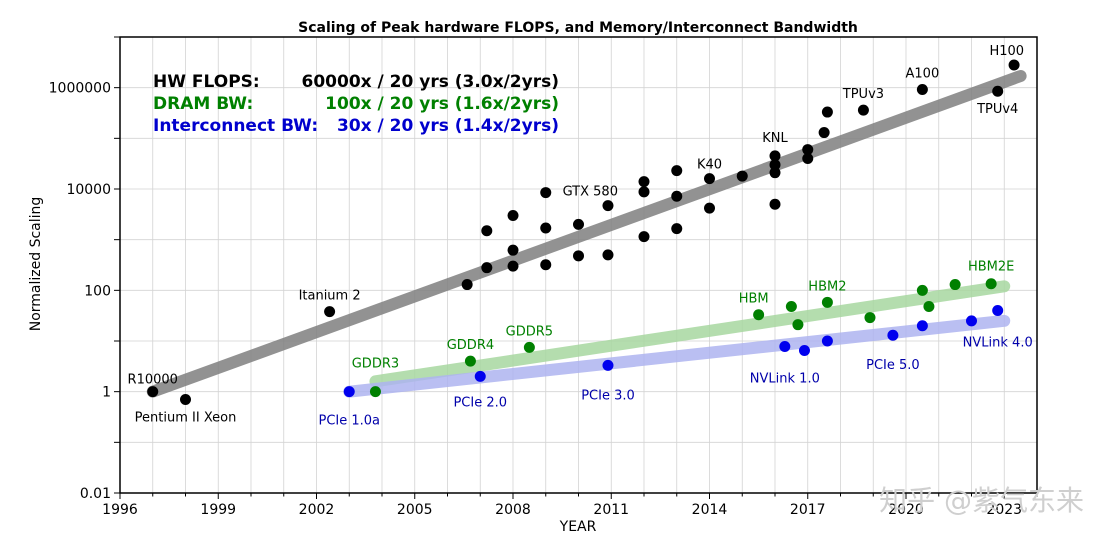  I want to click on annotation-label: PCIe 5.0, so click(893, 365).